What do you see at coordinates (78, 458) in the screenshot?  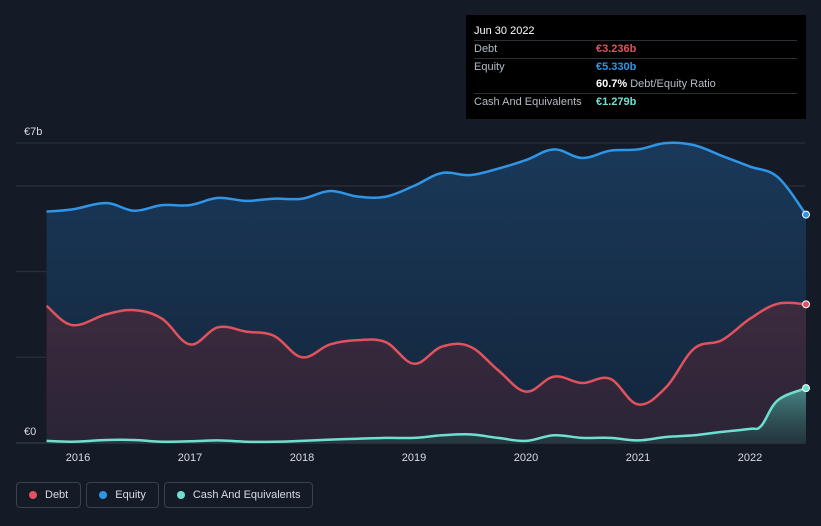 I see `x-tick-label: 2016` at bounding box center [78, 458].